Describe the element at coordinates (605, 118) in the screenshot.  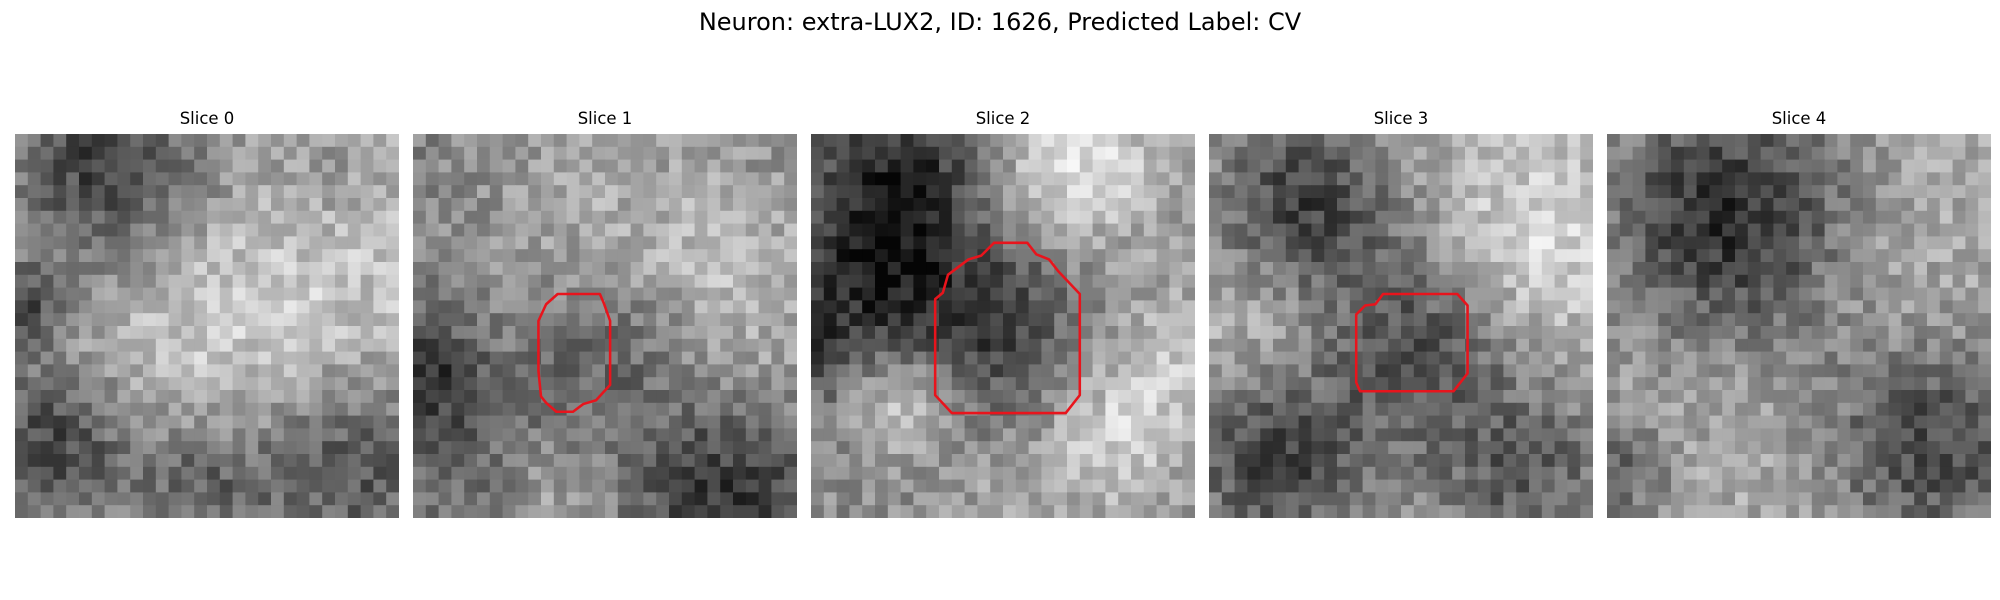
I see `slice-title-1: Slice 1` at that location.